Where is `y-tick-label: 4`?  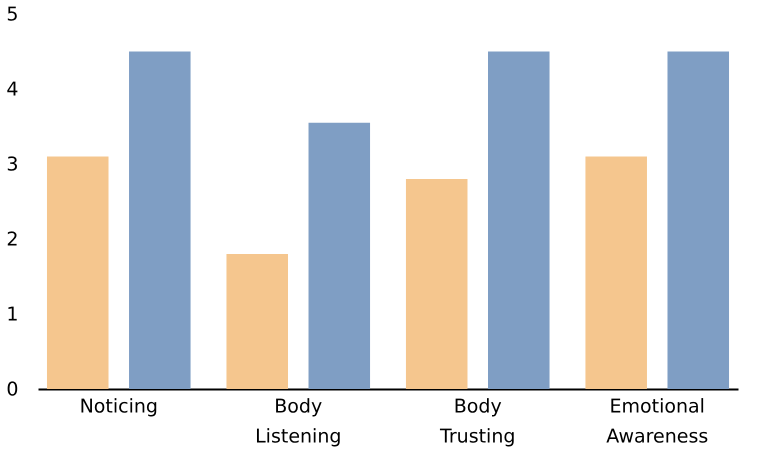
y-tick-label: 4 is located at coordinates (12, 89).